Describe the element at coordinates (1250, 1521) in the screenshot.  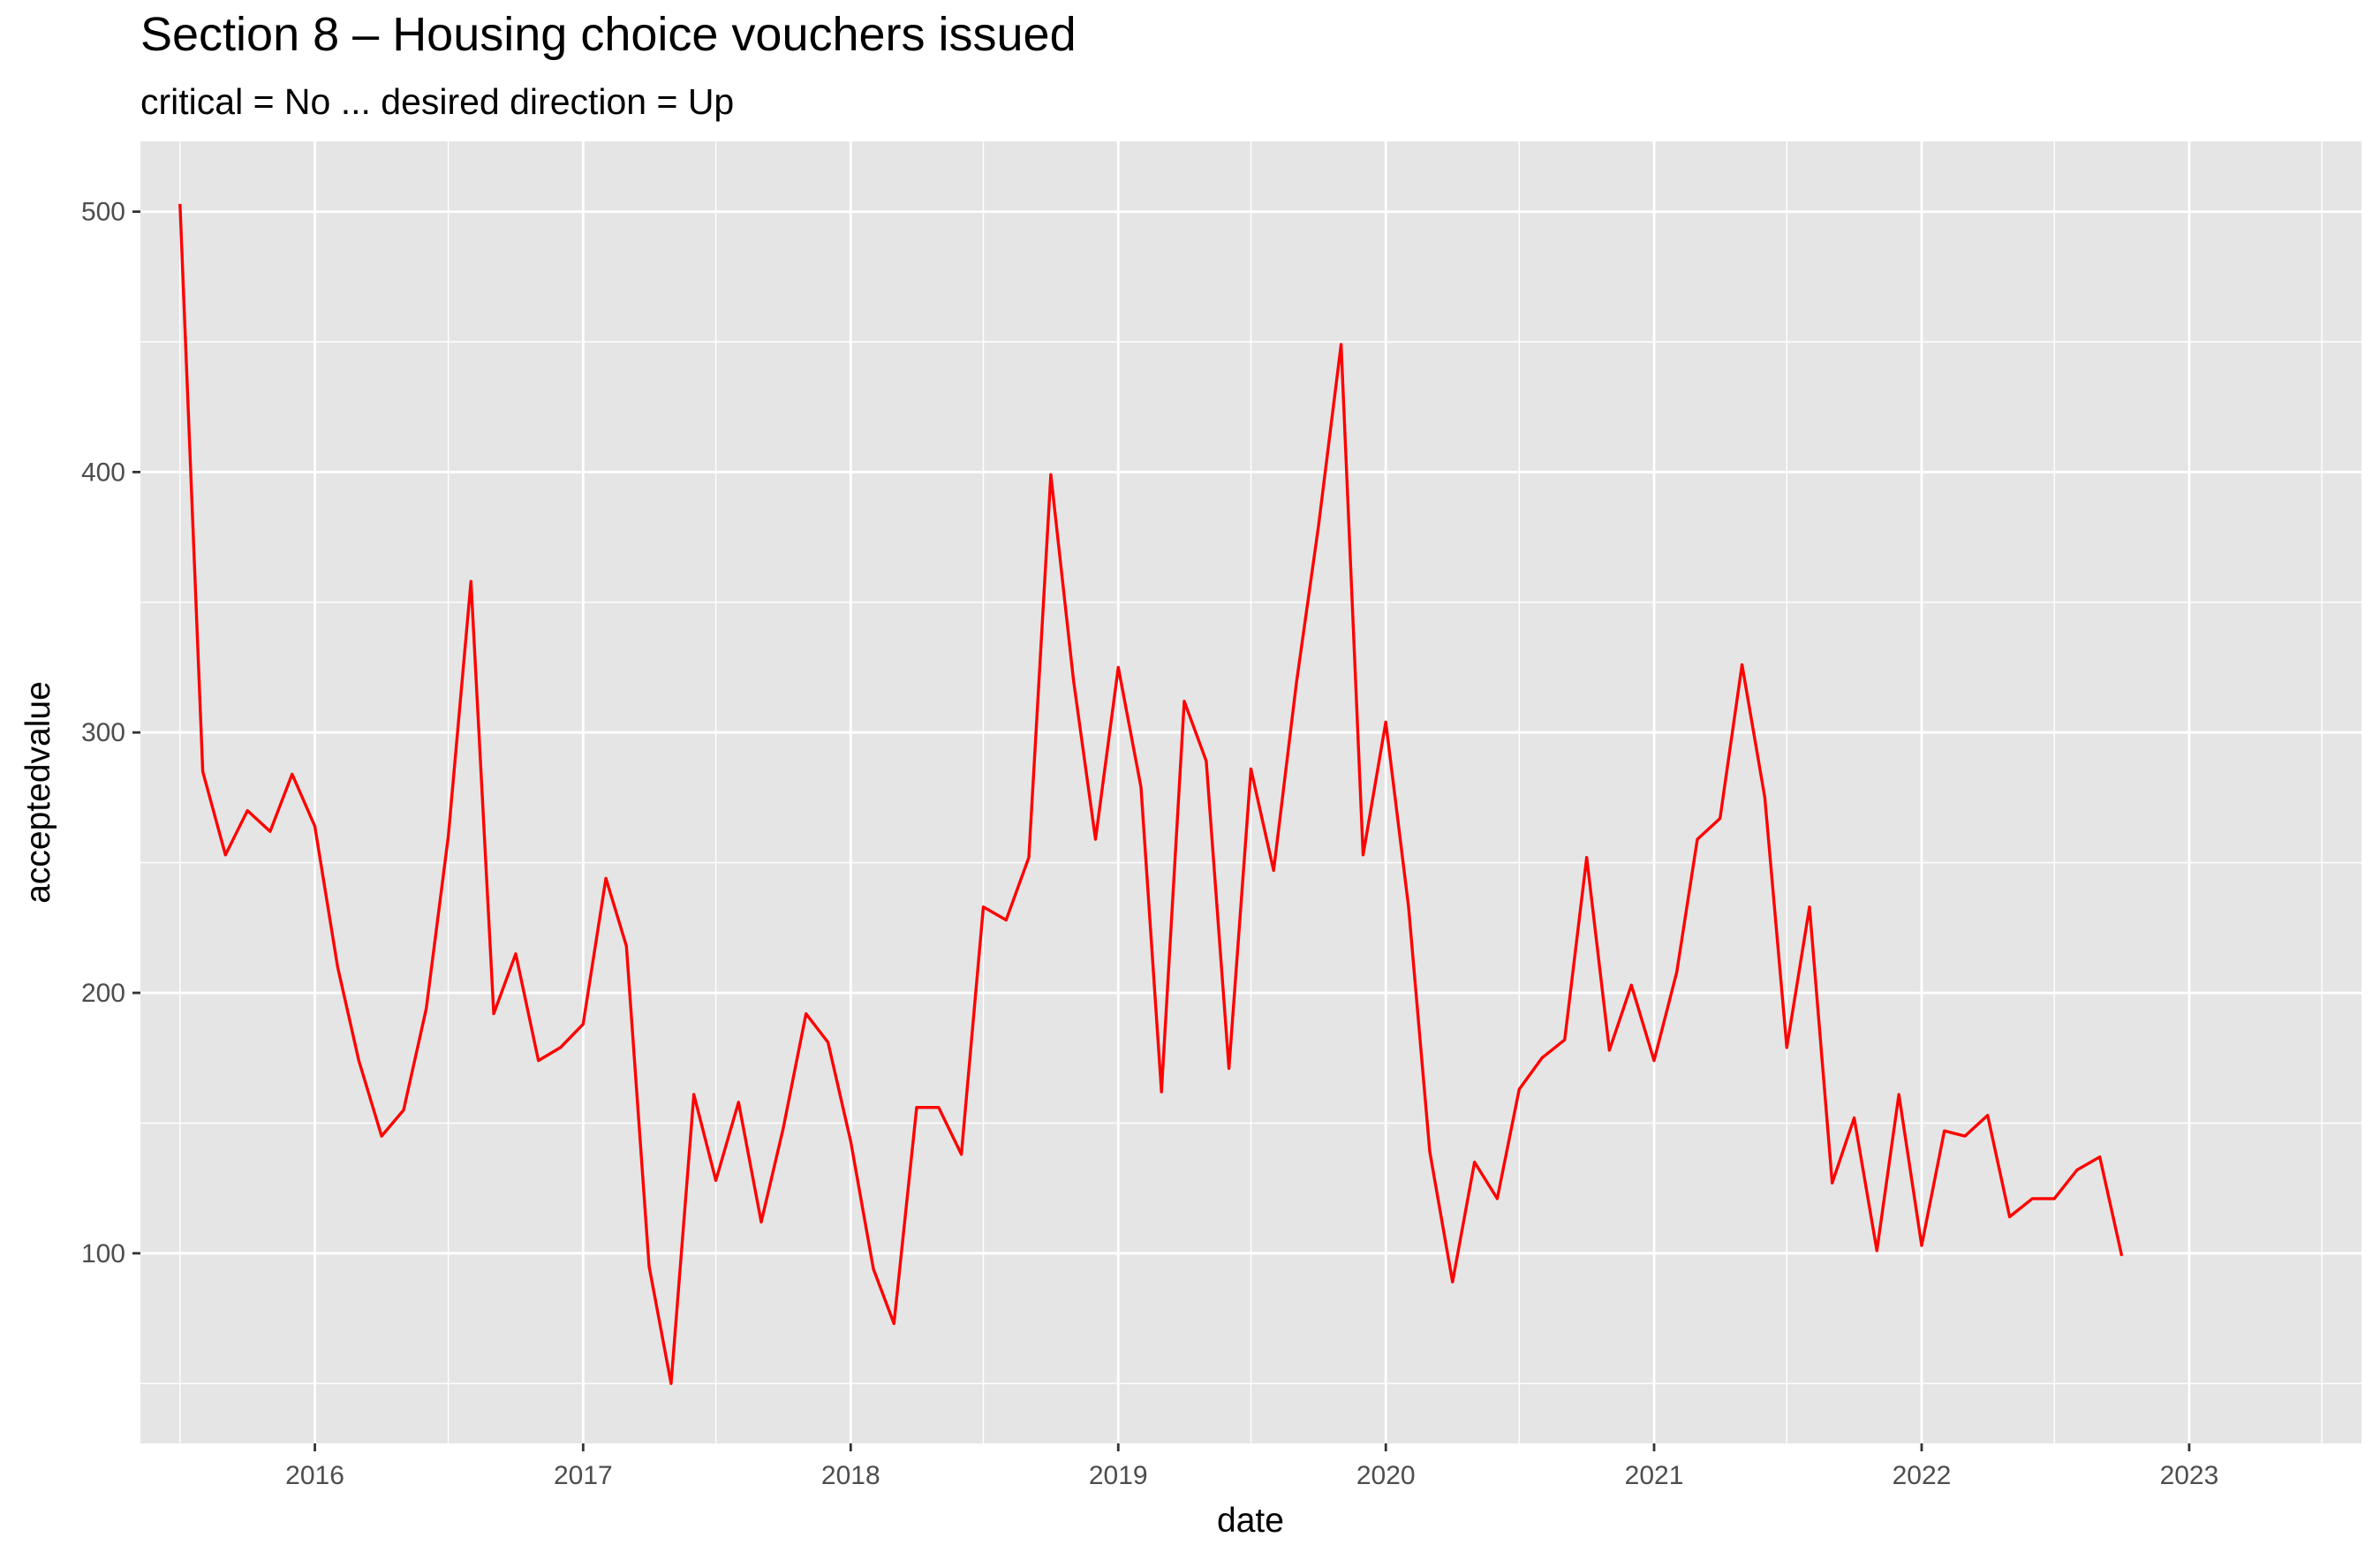
I see `x-axis-title: date` at that location.